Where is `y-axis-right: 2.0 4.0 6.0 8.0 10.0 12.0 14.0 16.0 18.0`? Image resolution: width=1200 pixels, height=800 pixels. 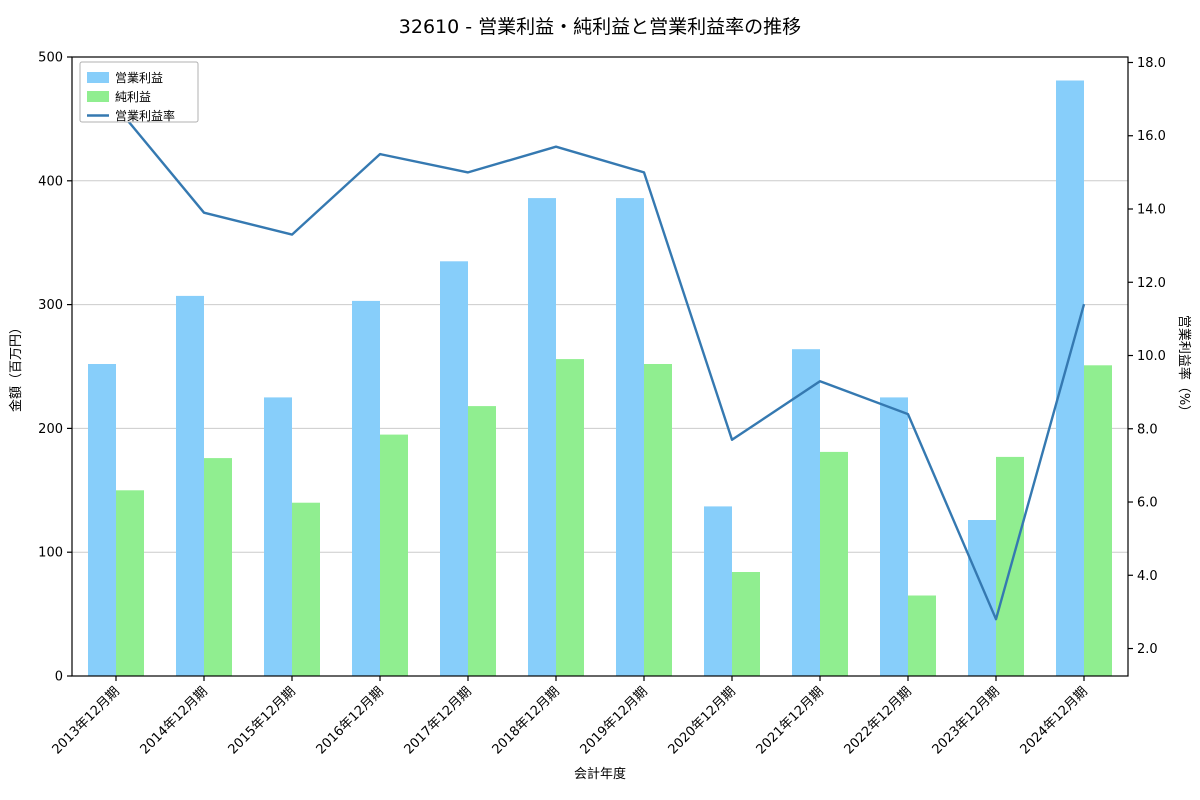
y-axis-right: 2.0 4.0 6.0 8.0 10.0 12.0 14.0 16.0 18.0 is located at coordinates (1147, 356).